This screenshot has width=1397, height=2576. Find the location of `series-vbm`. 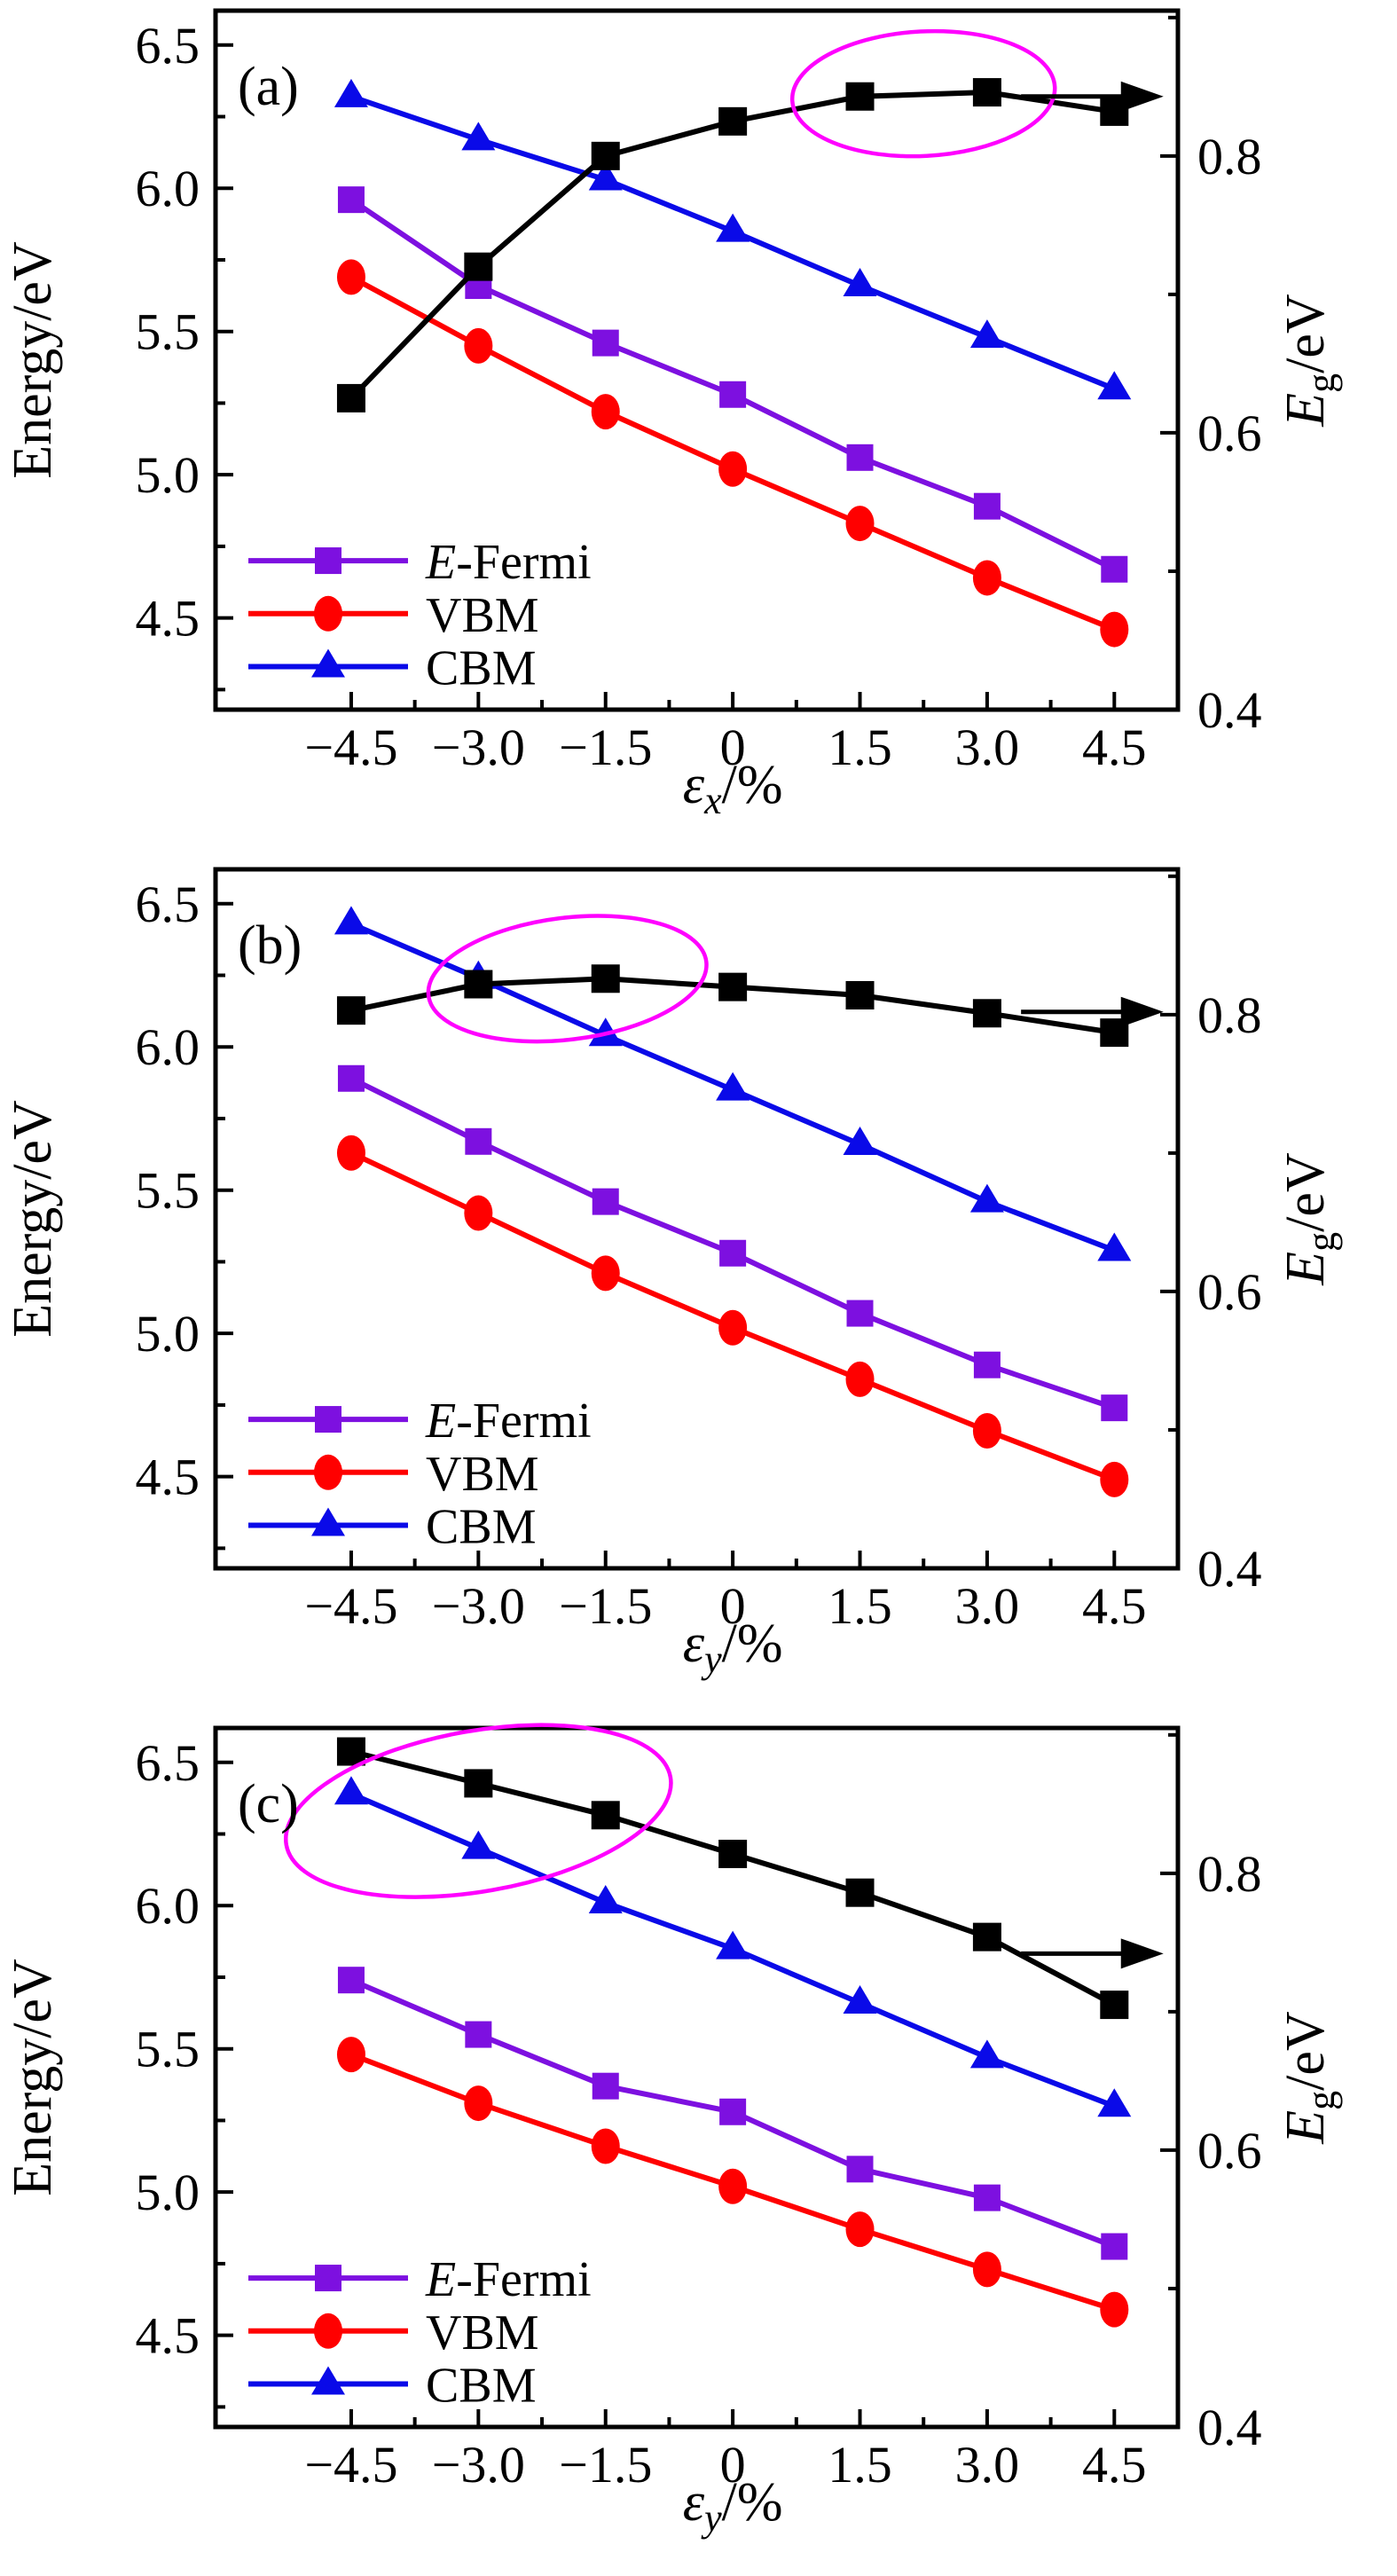

series-vbm is located at coordinates (732, 1316).